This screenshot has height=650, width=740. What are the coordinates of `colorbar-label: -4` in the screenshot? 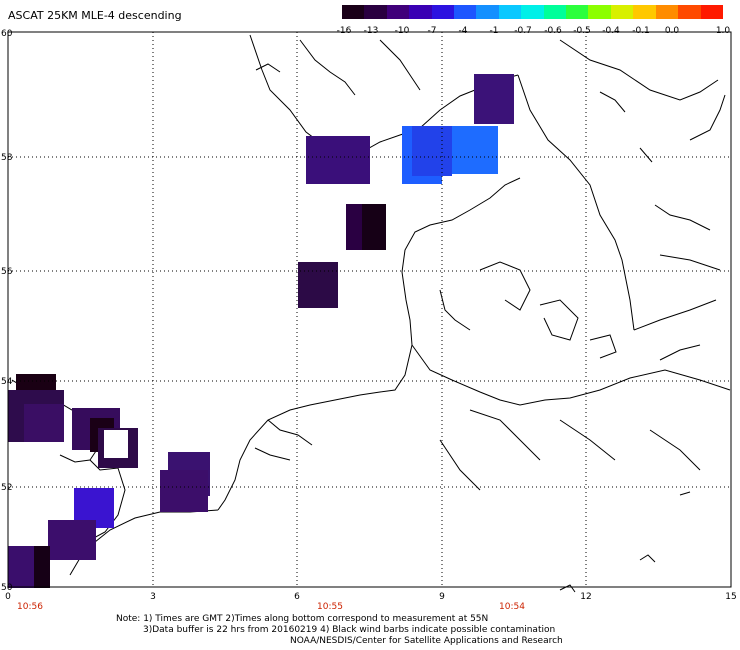 It's located at (463, 31).